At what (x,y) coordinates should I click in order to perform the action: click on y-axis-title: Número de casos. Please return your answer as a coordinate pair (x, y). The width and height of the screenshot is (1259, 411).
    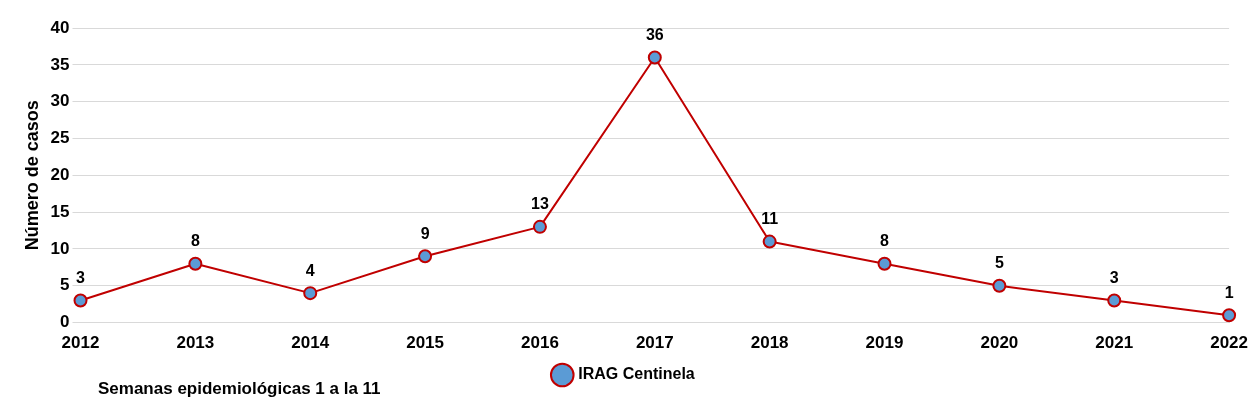
    Looking at the image, I should click on (31, 175).